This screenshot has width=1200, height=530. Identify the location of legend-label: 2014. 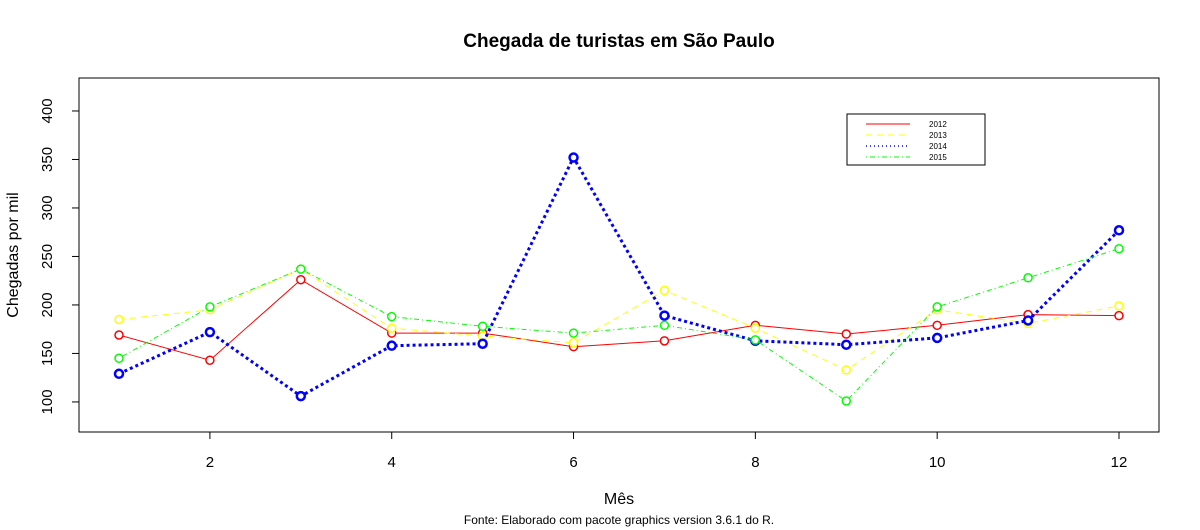
(938, 146).